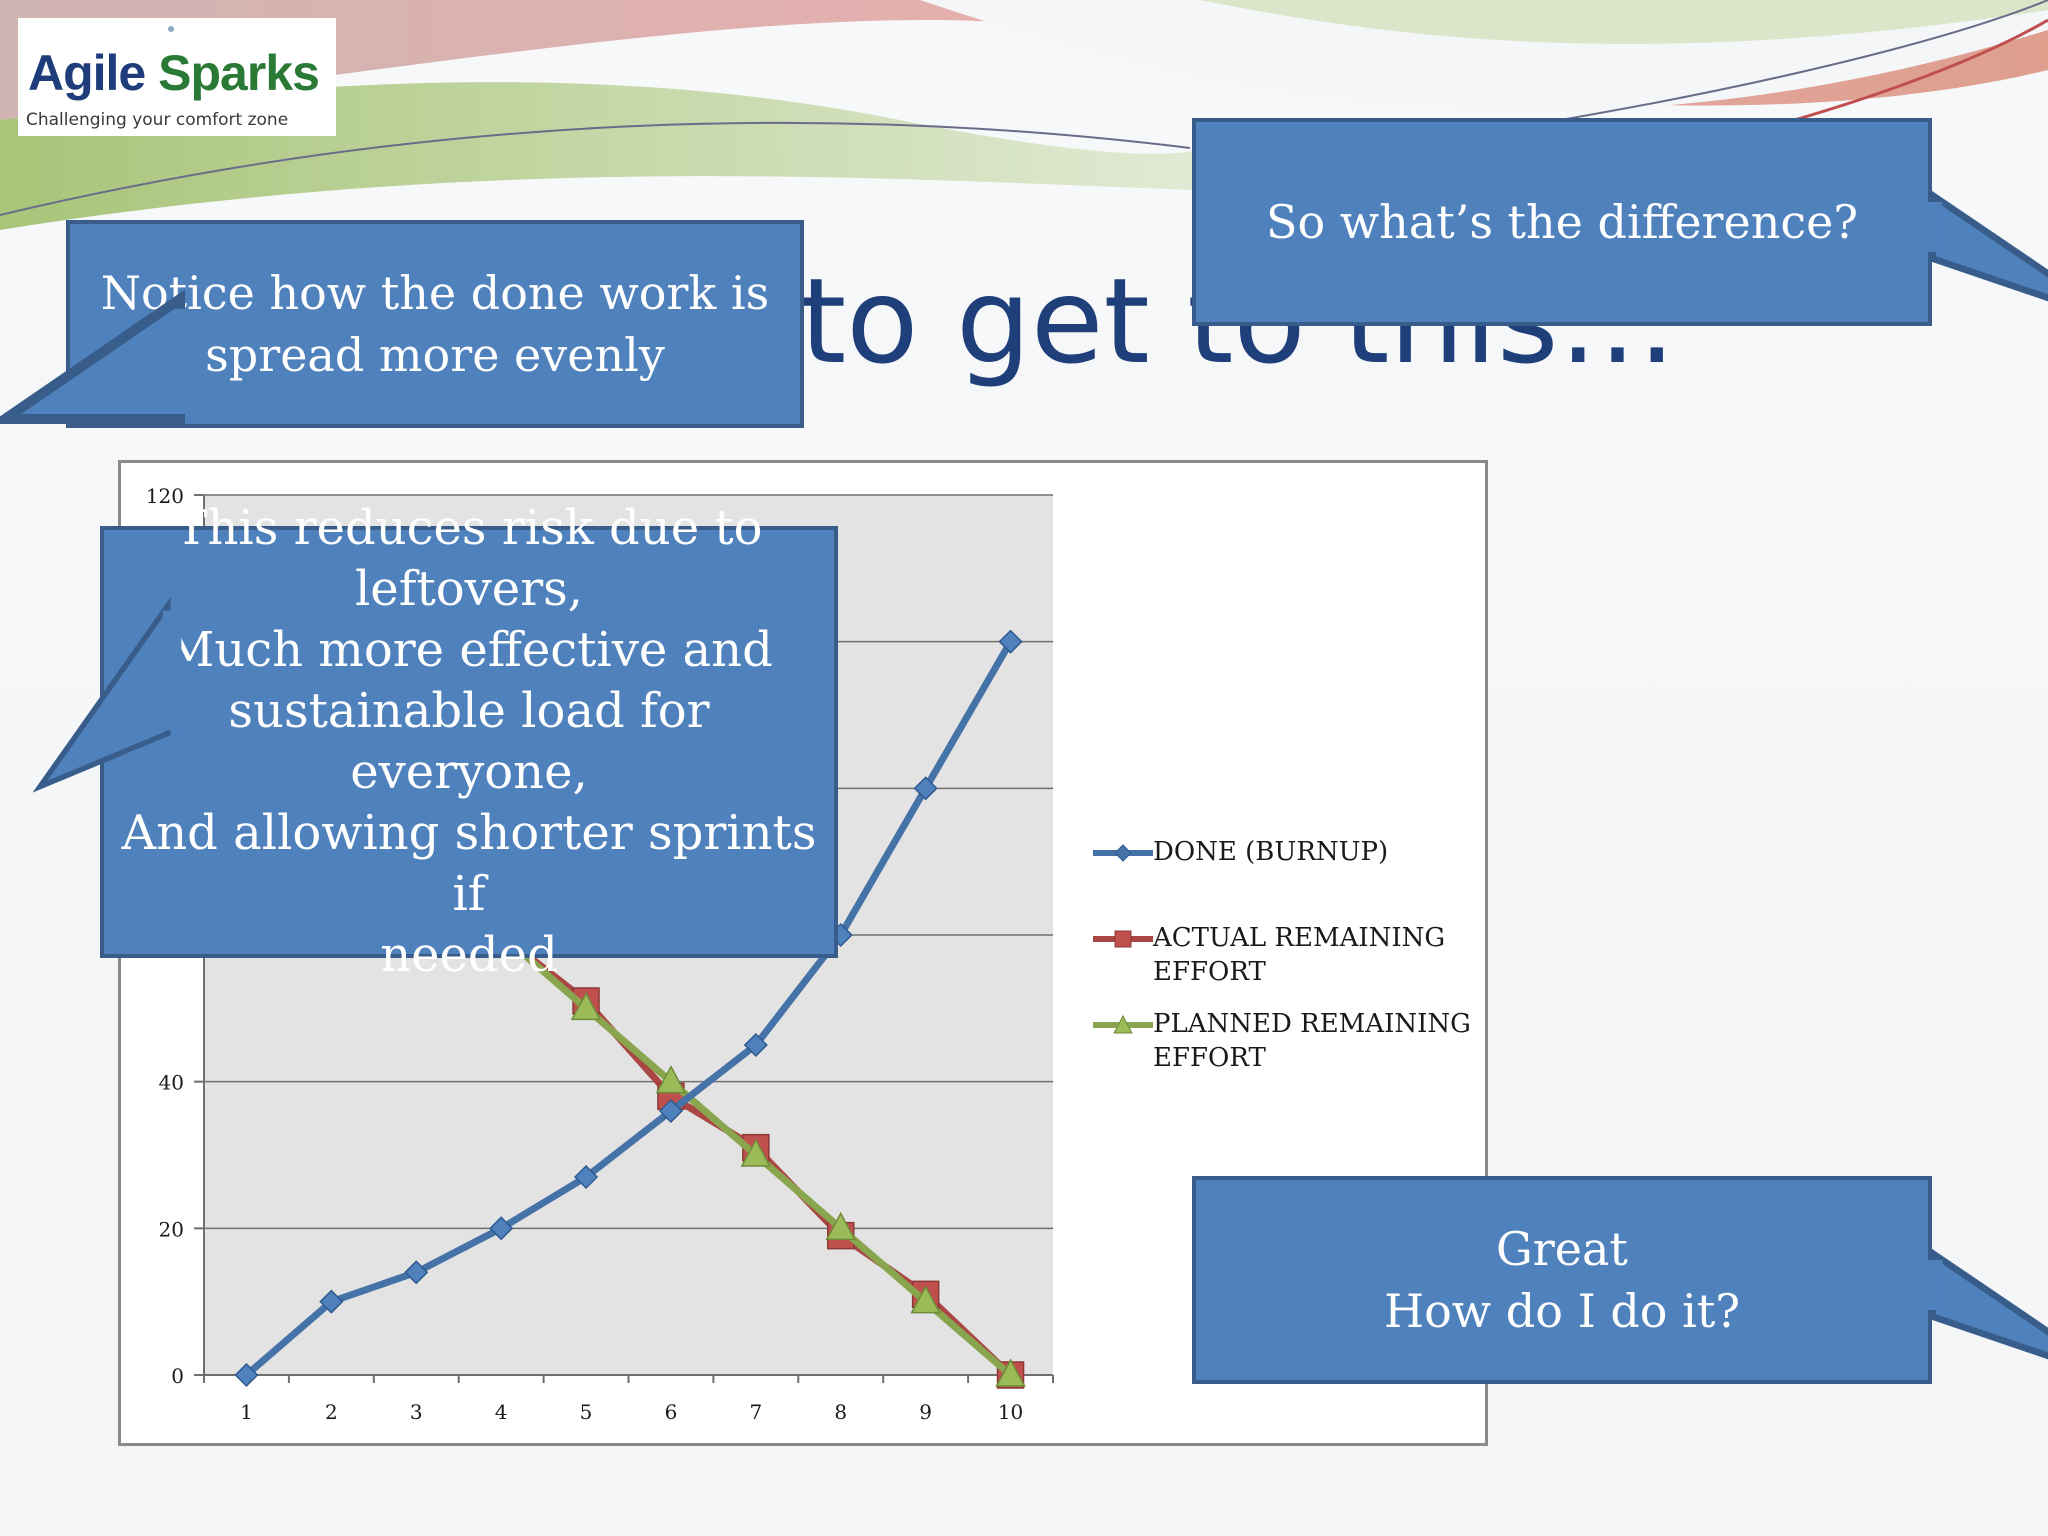 This screenshot has width=2048, height=1536. I want to click on callout-difference: So what’s the difference?, so click(1620, 222).